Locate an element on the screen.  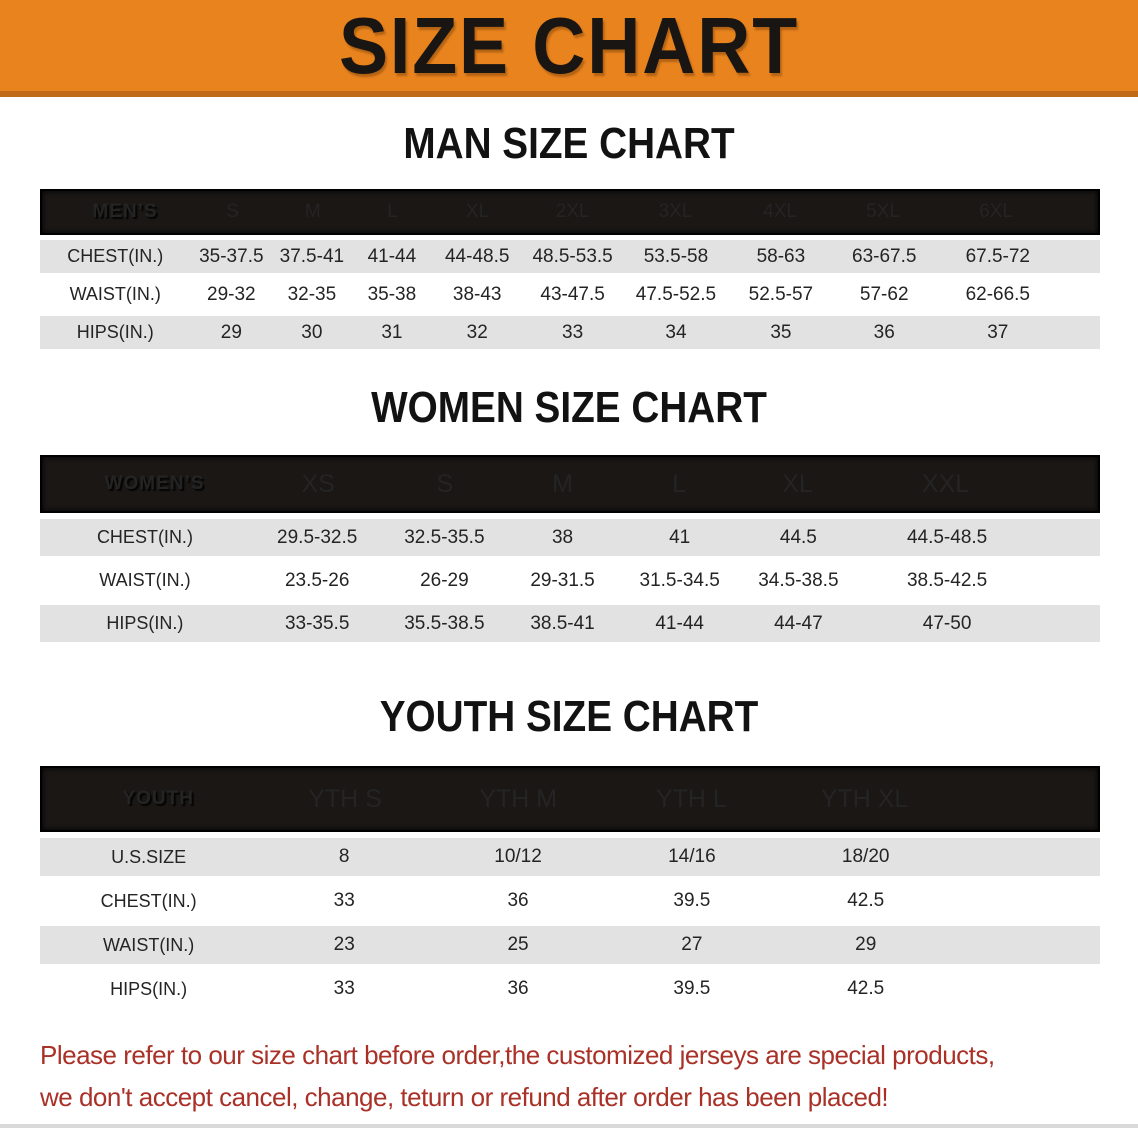
table-cell: 29 is located at coordinates (231, 332).